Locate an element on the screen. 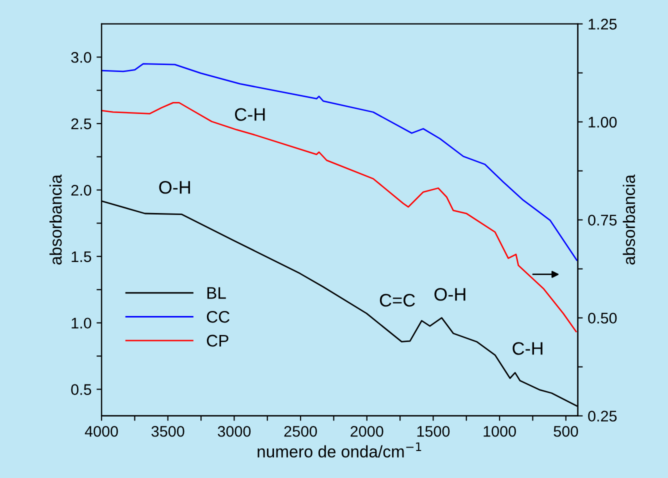 The height and width of the screenshot is (478, 668). y2-tick-label: 1.00 is located at coordinates (602, 122).